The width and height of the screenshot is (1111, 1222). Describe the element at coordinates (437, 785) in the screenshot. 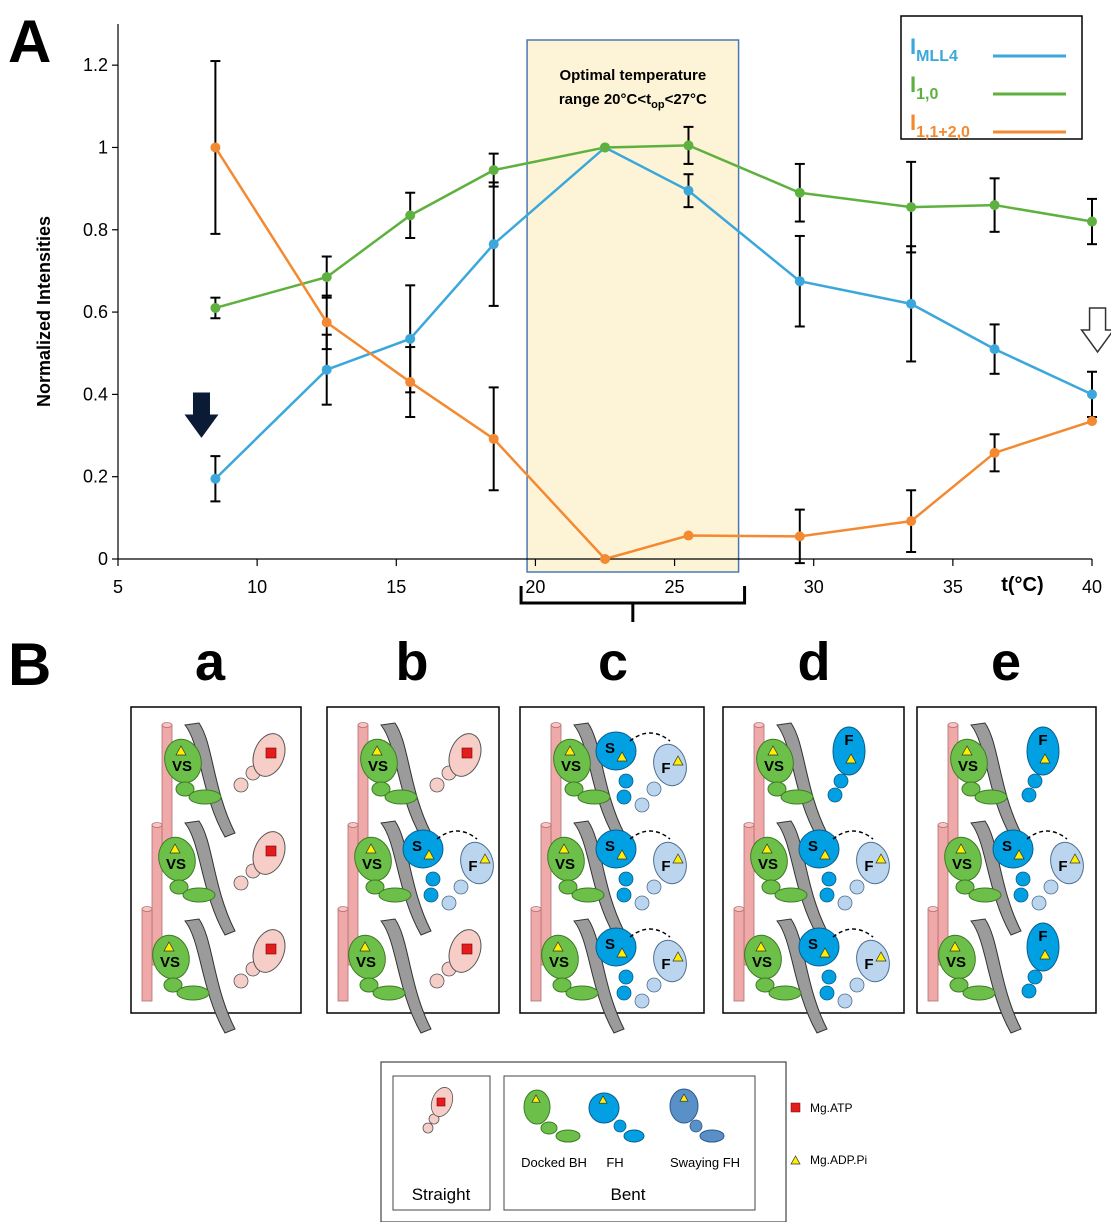

I see `straight-neck` at that location.